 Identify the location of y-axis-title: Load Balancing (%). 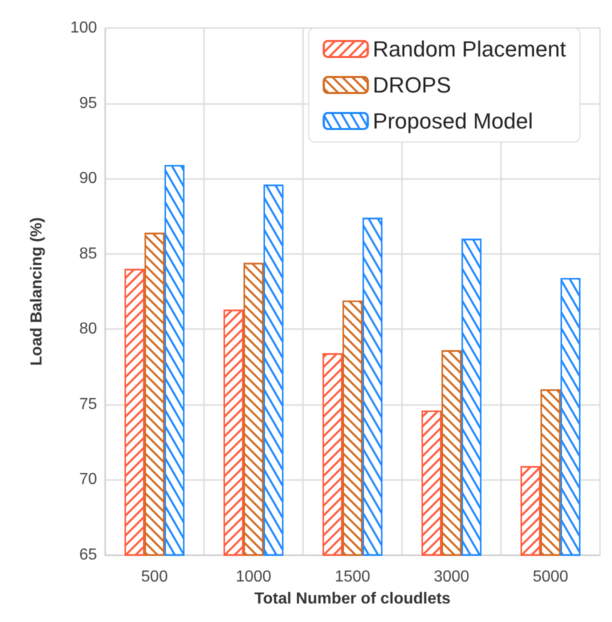
(37, 291).